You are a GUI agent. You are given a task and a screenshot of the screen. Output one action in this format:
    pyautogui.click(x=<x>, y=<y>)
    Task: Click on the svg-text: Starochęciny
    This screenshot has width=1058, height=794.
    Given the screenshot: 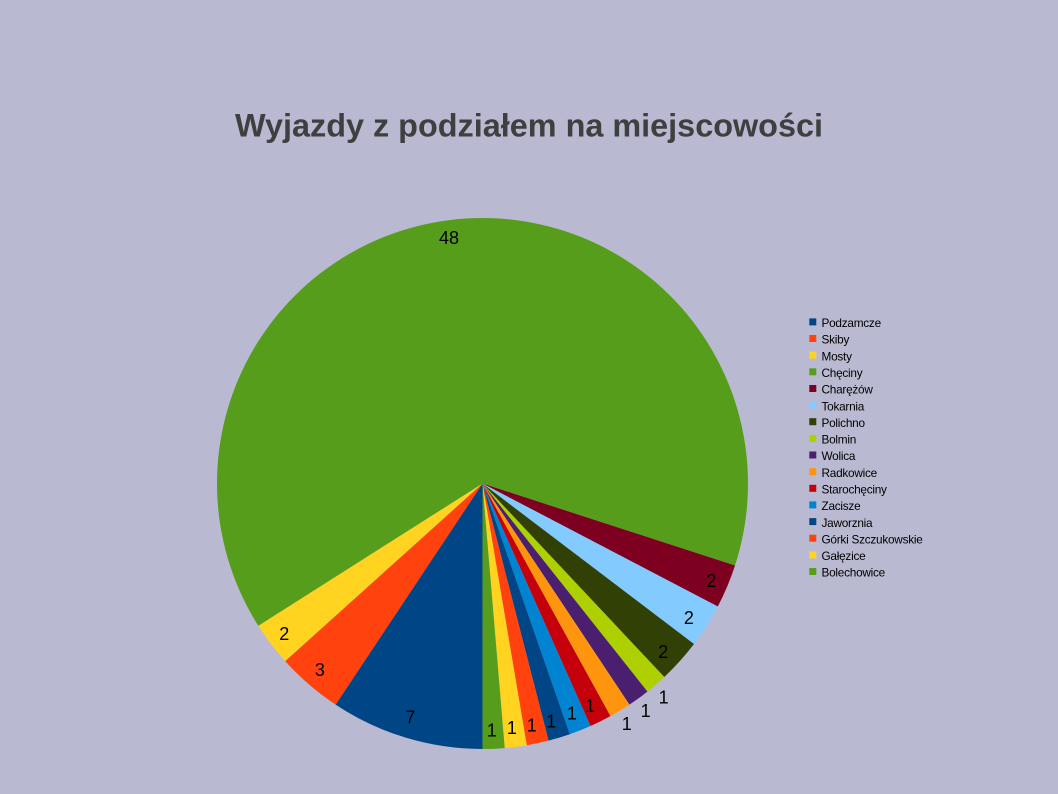 What is the action you would take?
    pyautogui.click(x=855, y=490)
    